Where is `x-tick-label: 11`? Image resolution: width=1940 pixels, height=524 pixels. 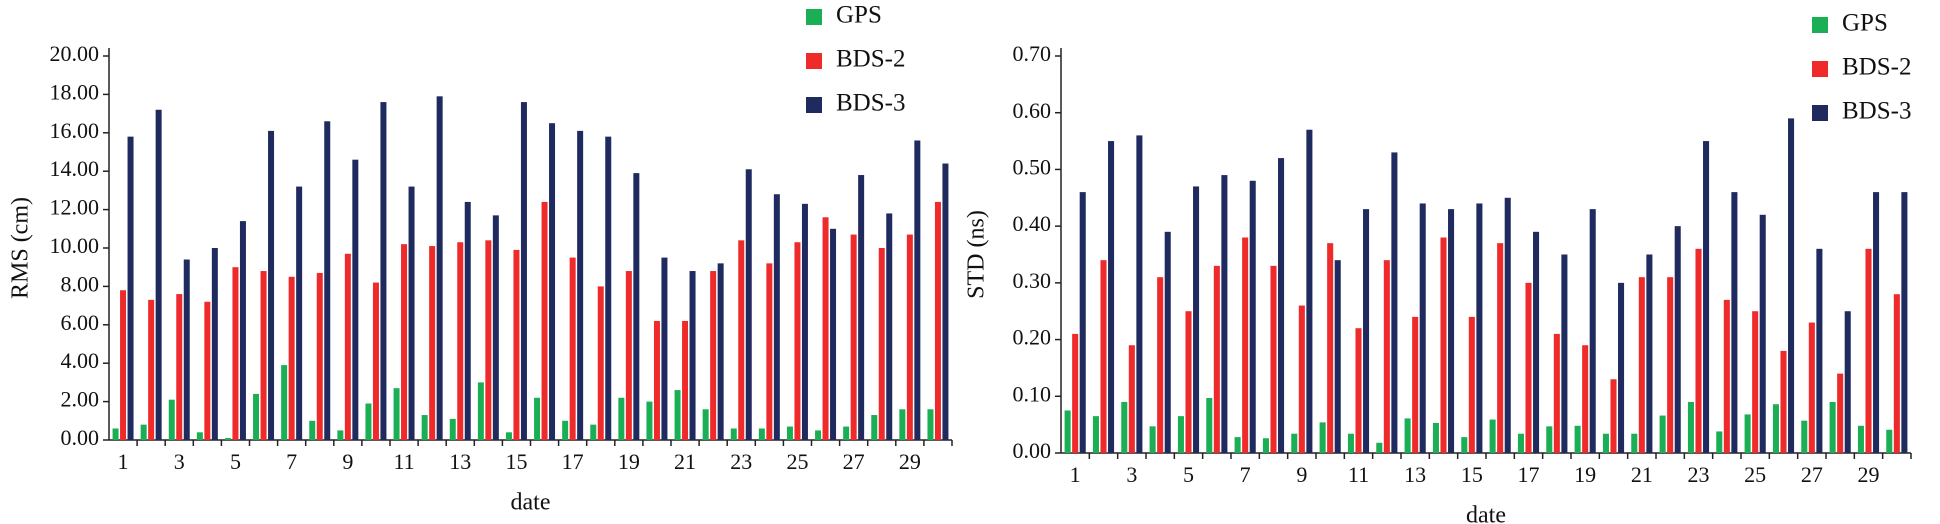
x-tick-label: 11 is located at coordinates (1358, 474).